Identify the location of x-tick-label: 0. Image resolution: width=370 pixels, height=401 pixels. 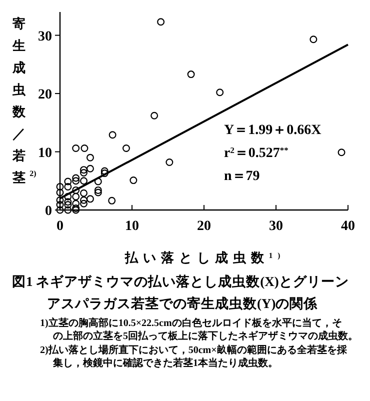
(60, 226).